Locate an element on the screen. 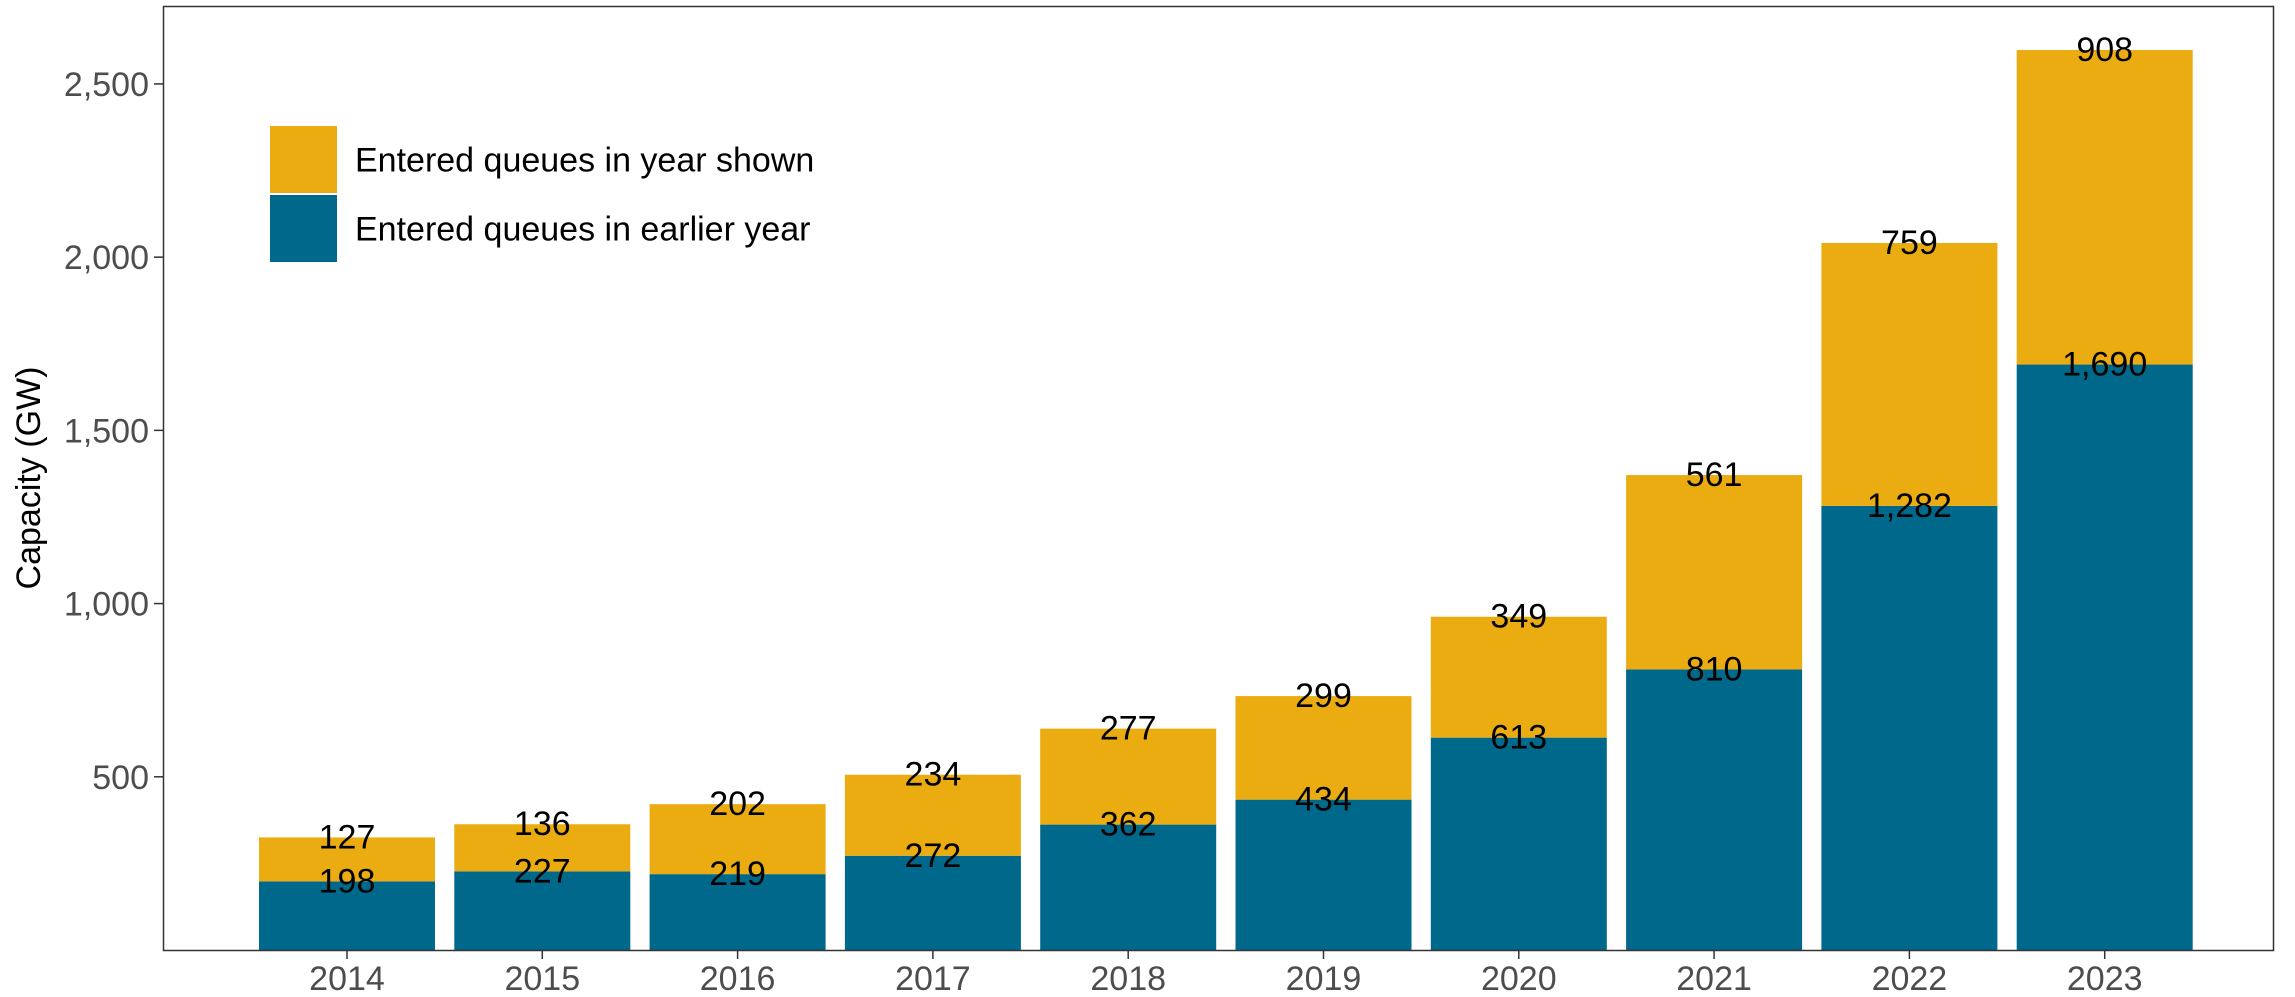  y-tick-label: 2,500 is located at coordinates (106, 85).